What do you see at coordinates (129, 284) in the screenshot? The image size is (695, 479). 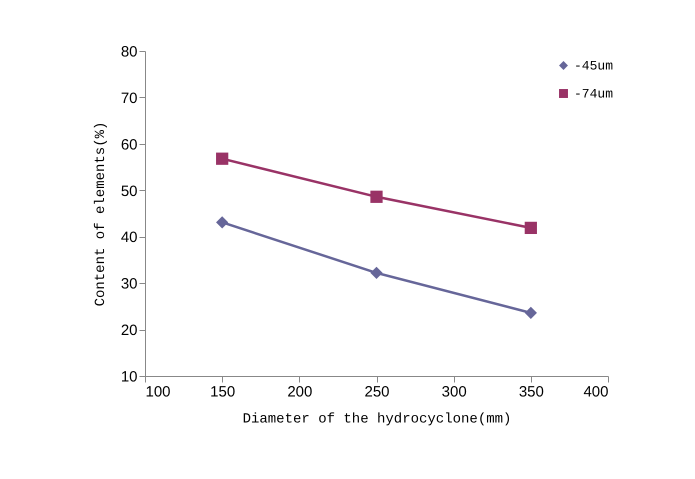 I see `y-tick-label: 30` at bounding box center [129, 284].